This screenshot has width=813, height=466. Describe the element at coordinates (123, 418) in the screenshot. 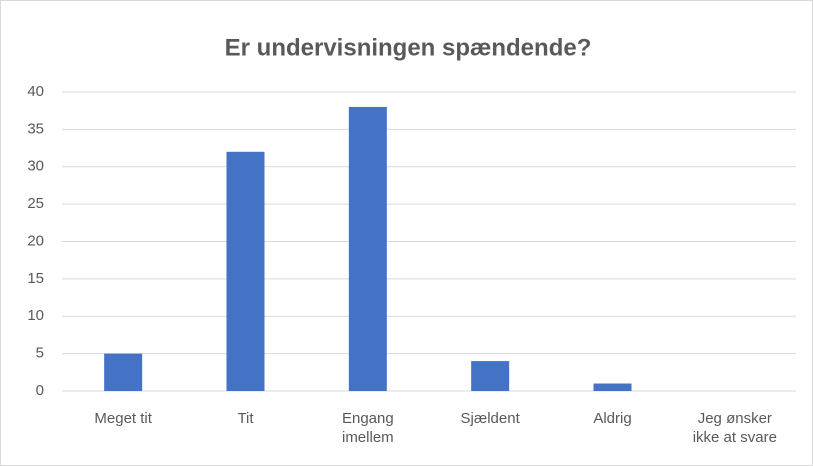

I see `x-tick-label: Meget tit` at that location.